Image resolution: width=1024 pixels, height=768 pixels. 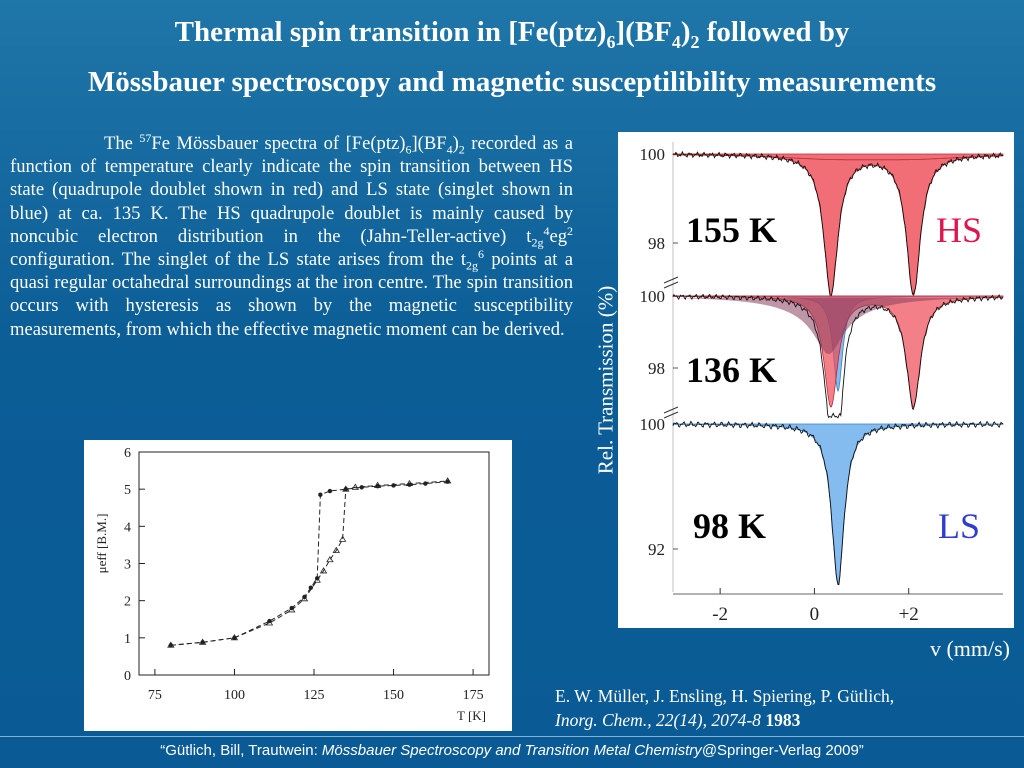 I want to click on title-sub: 6, so click(x=611, y=41).